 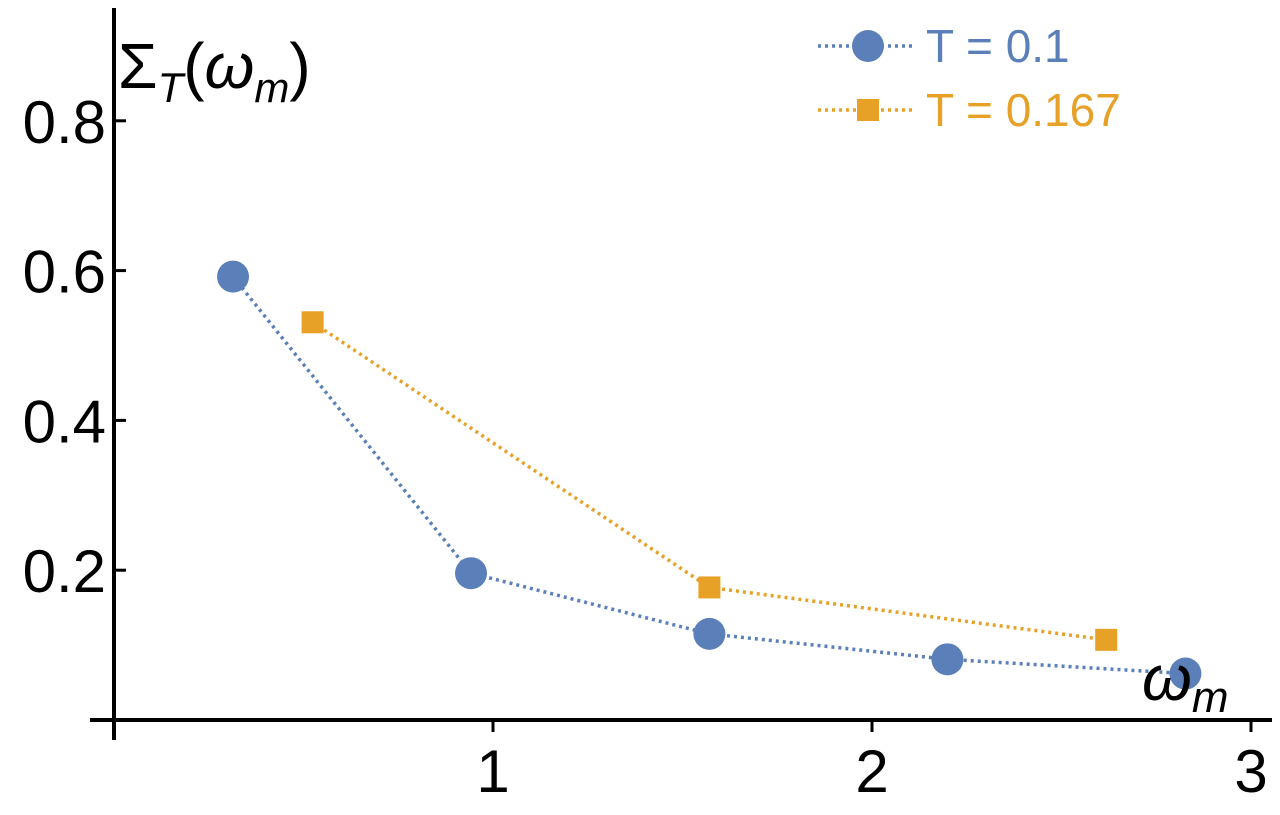 I want to click on x-tick-label: 3, so click(x=1250, y=771).